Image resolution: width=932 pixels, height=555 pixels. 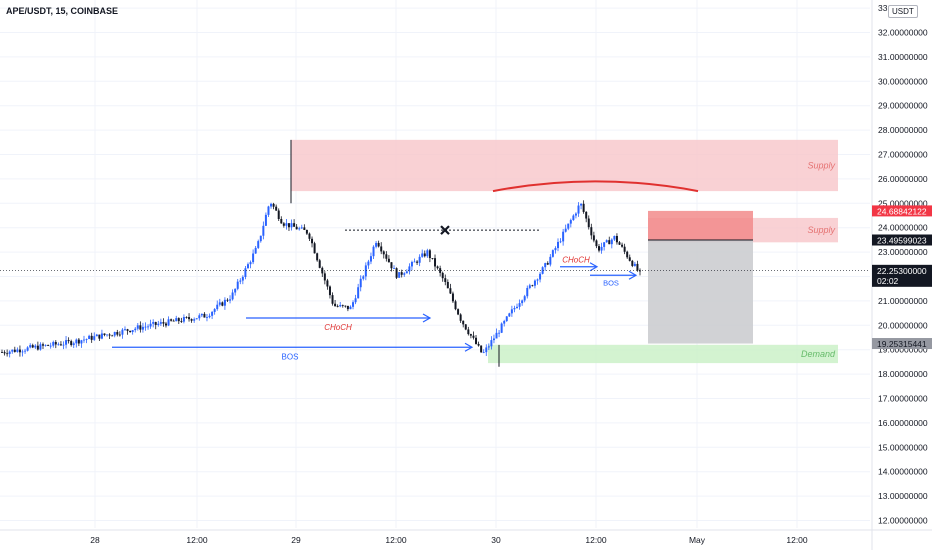 I want to click on y-tick-label: 29.00000000, so click(x=903, y=106).